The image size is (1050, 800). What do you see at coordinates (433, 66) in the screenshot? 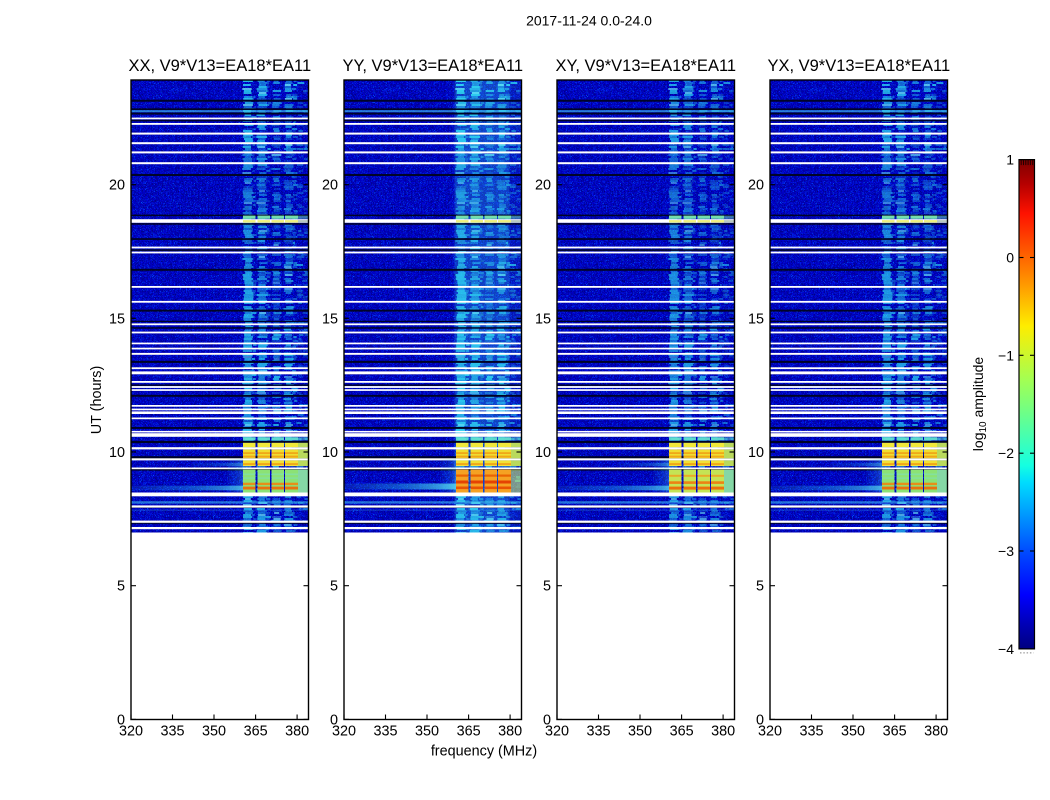
I see `svg-text: YY, V9*V13=EA18*EA11` at bounding box center [433, 66].